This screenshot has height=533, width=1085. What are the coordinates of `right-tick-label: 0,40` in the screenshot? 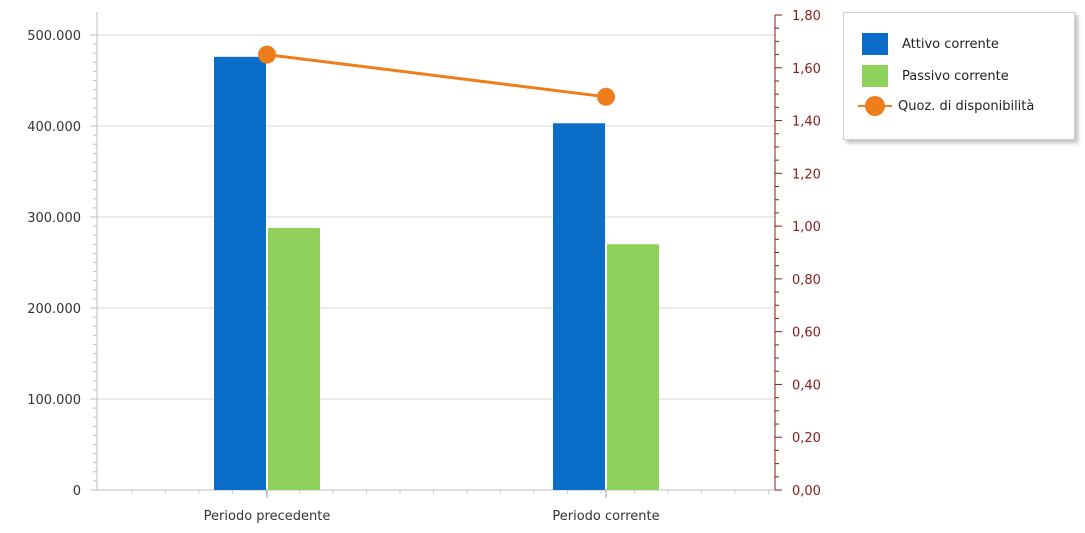 It's located at (806, 385).